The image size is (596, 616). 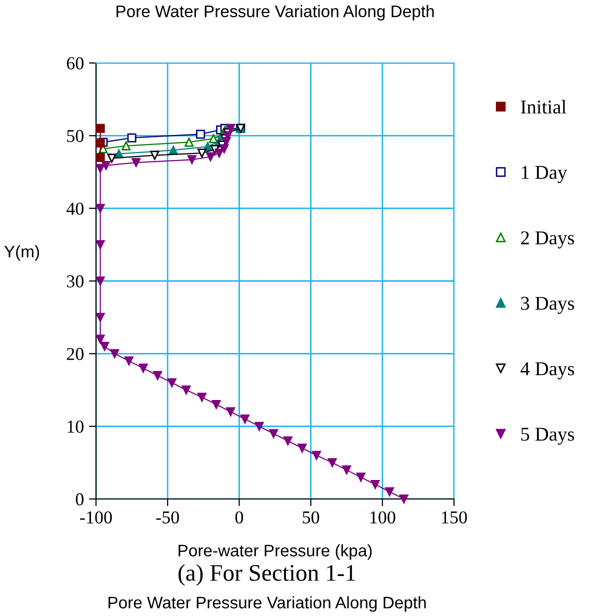 I want to click on y-tick-label: 30, so click(x=75, y=281).